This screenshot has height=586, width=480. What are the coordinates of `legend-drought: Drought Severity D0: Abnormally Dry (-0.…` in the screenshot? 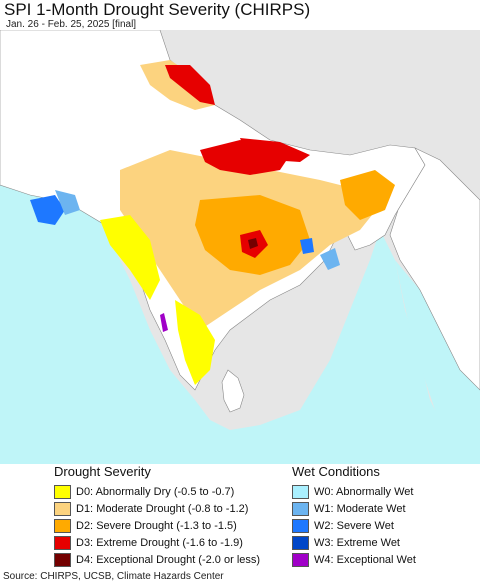 It's located at (157, 516).